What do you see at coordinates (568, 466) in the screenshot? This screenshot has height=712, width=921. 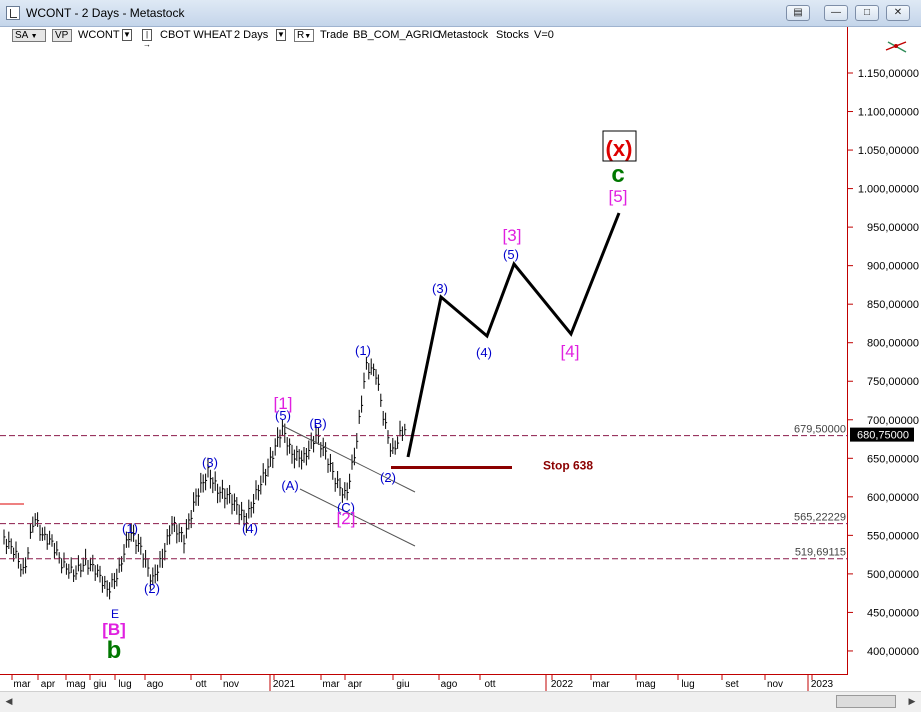 I see `stop-label: Stop 638` at bounding box center [568, 466].